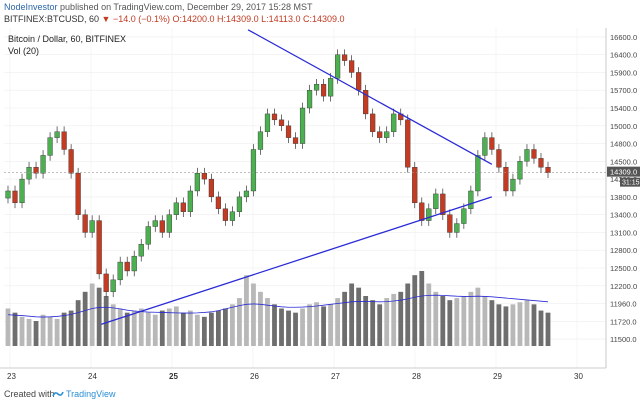 The image size is (640, 403). What do you see at coordinates (91, 394) in the screenshot?
I see `tradingview-brand: TradingView` at bounding box center [91, 394].